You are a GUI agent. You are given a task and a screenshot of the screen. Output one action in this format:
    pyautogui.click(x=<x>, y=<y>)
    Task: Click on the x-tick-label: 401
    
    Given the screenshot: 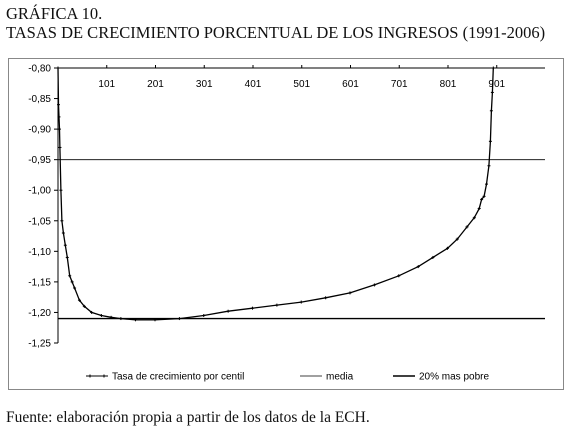 What is the action you would take?
    pyautogui.click(x=253, y=84)
    